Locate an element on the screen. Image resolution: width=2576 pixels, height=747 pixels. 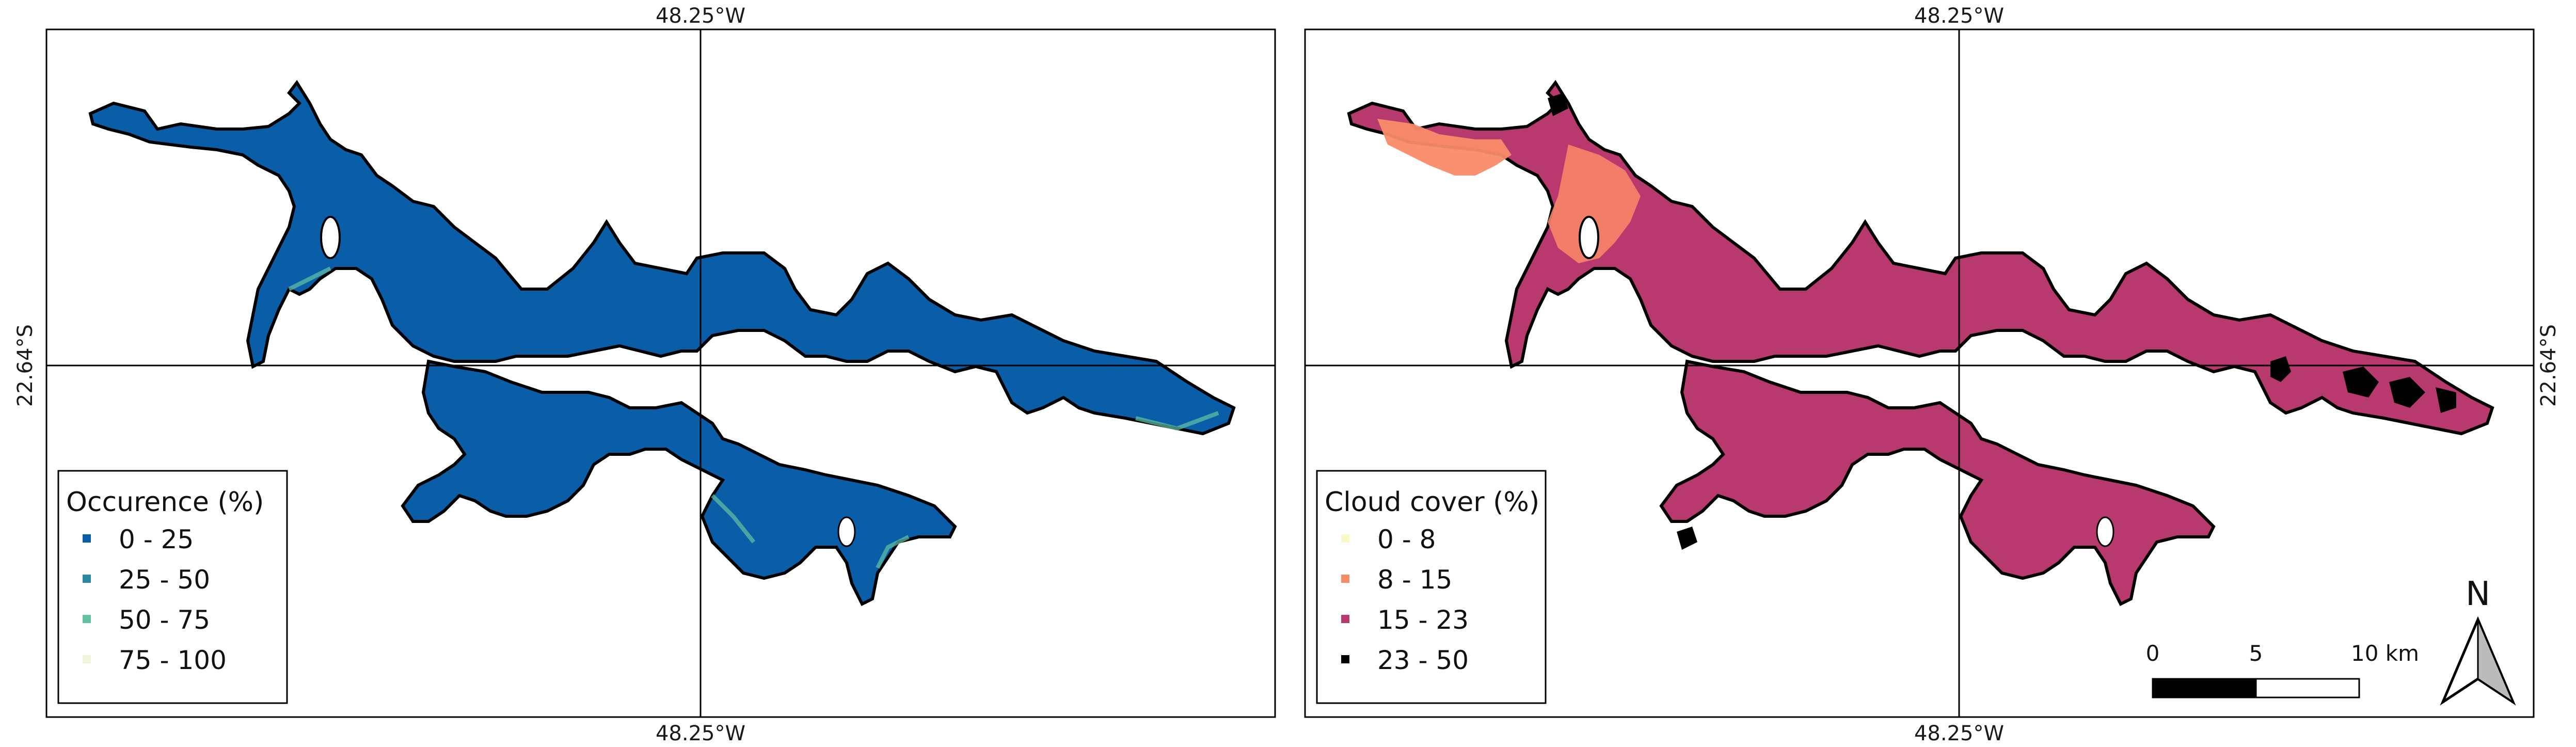
latitude-label-right: 22.64°S is located at coordinates (2549, 366).